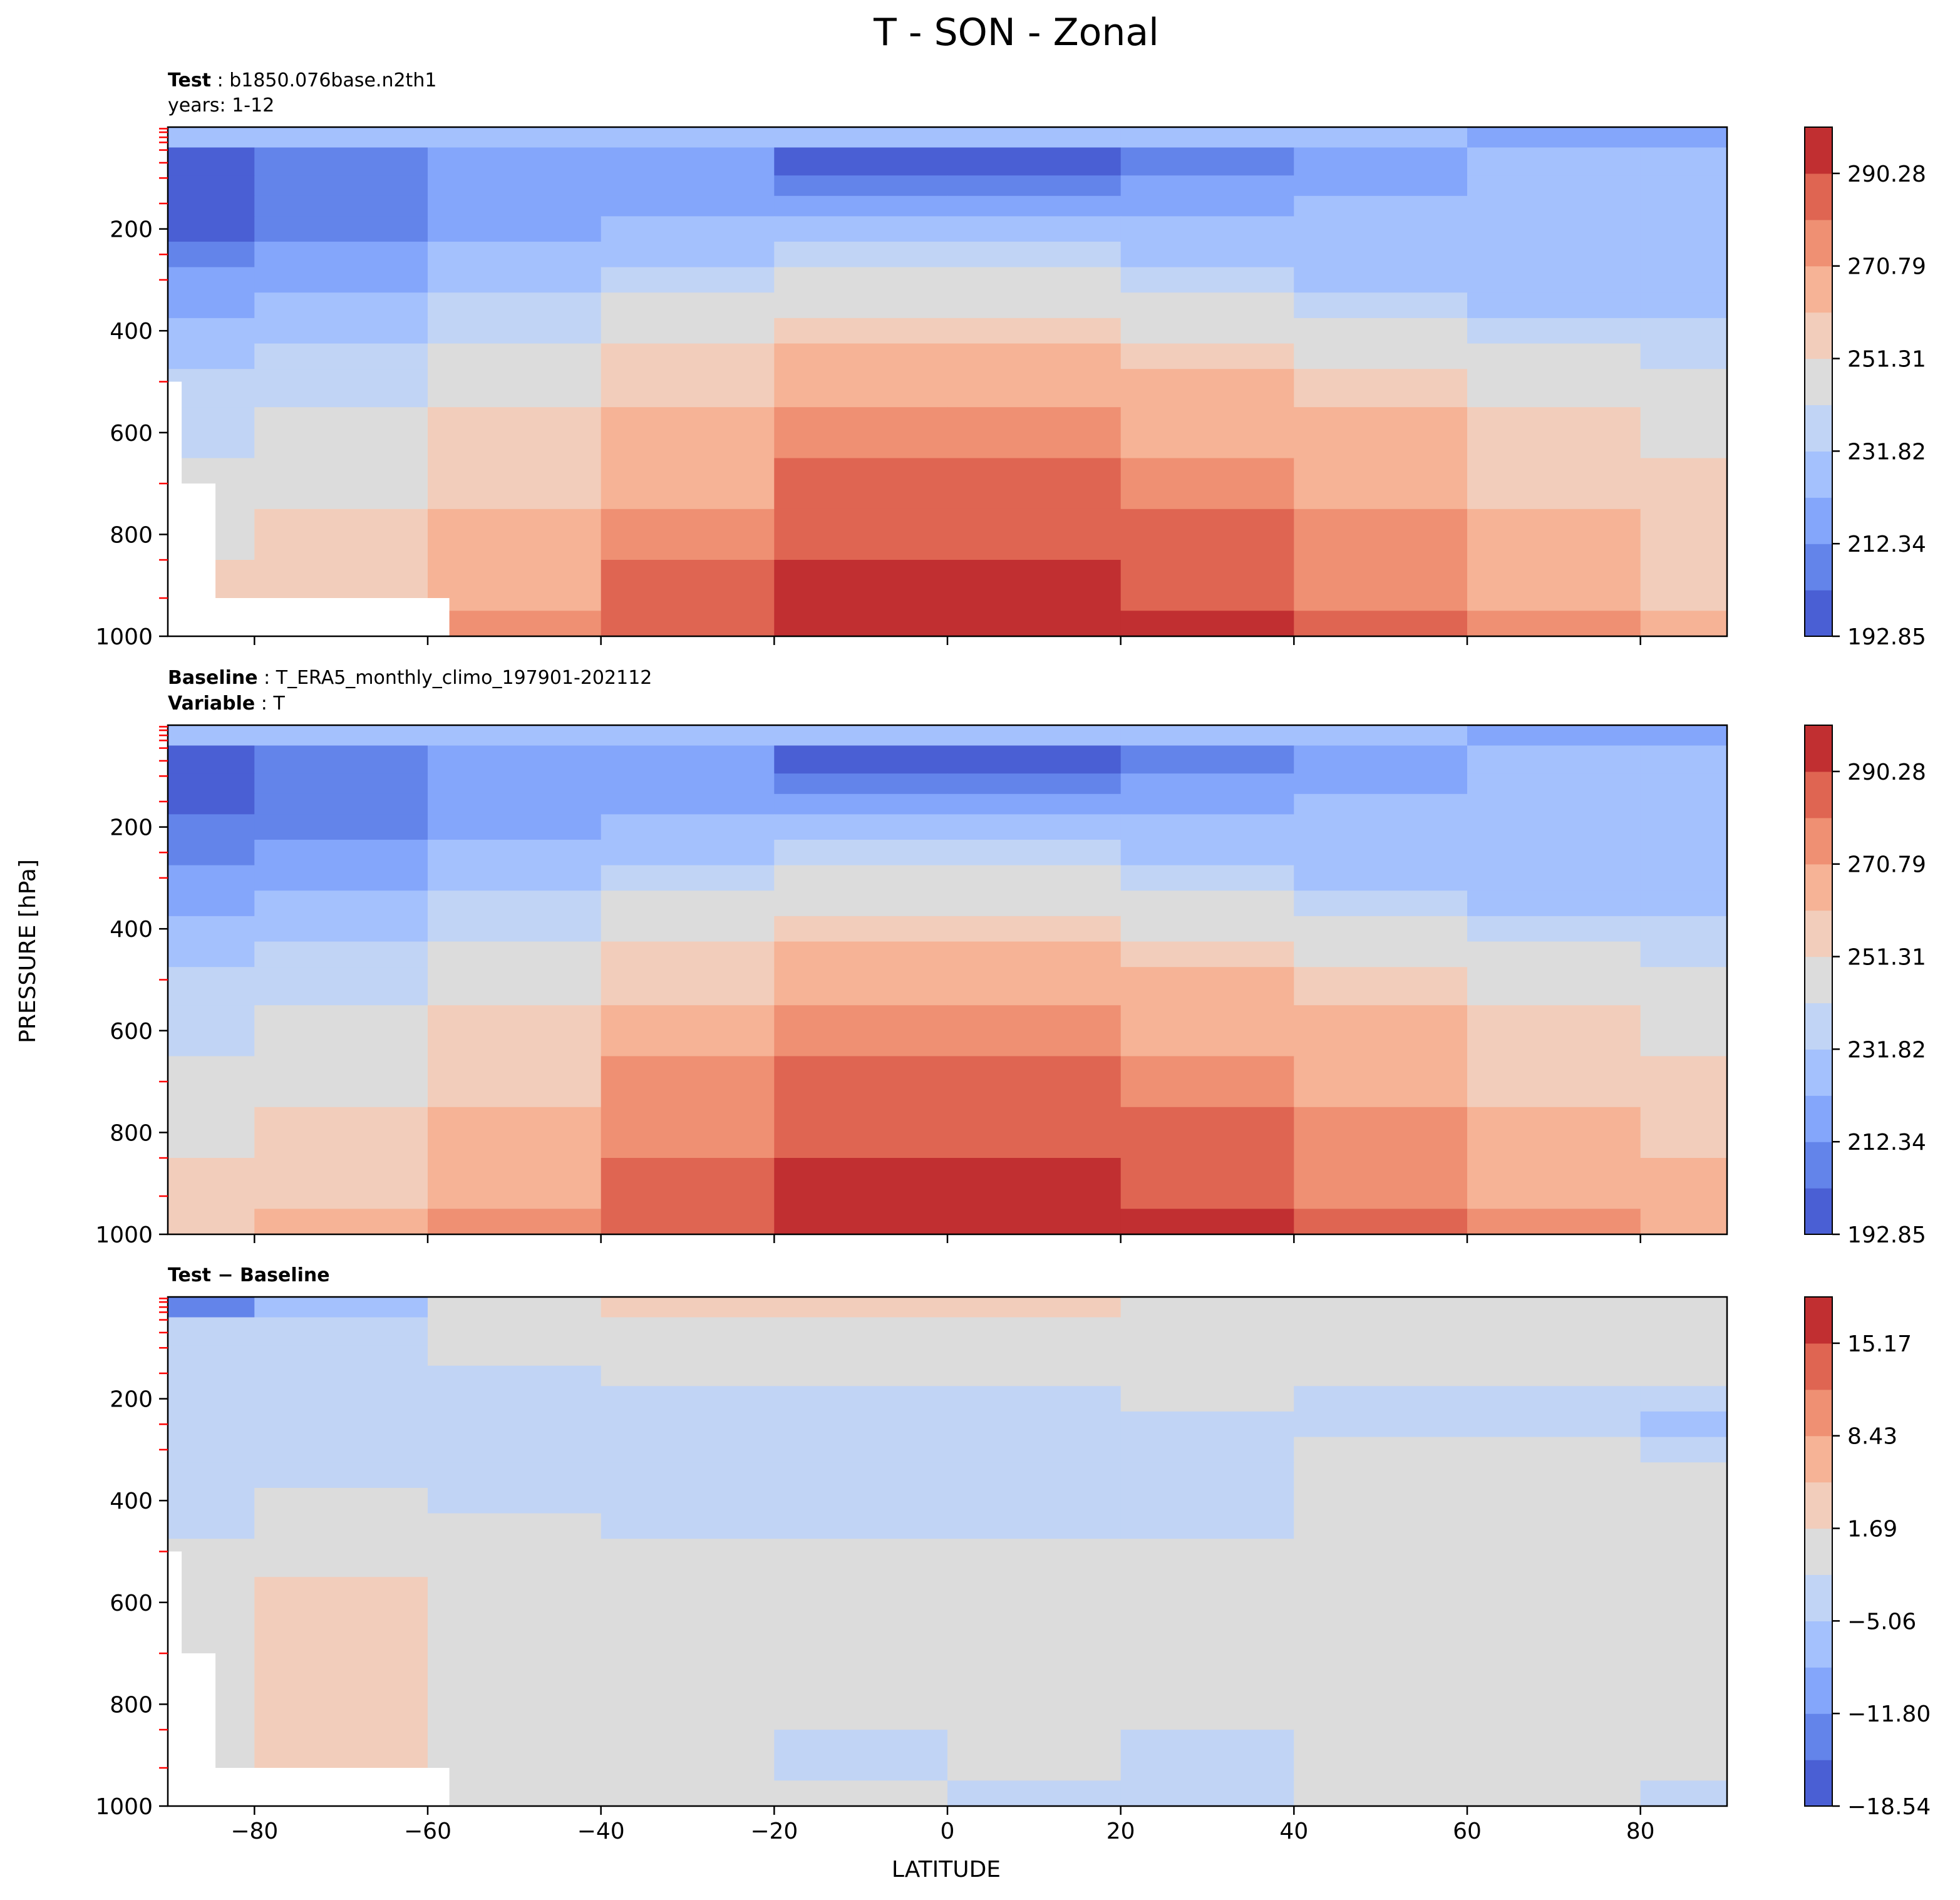  I want to click on baseline-colorbar-label: 270.79, so click(1886, 865).